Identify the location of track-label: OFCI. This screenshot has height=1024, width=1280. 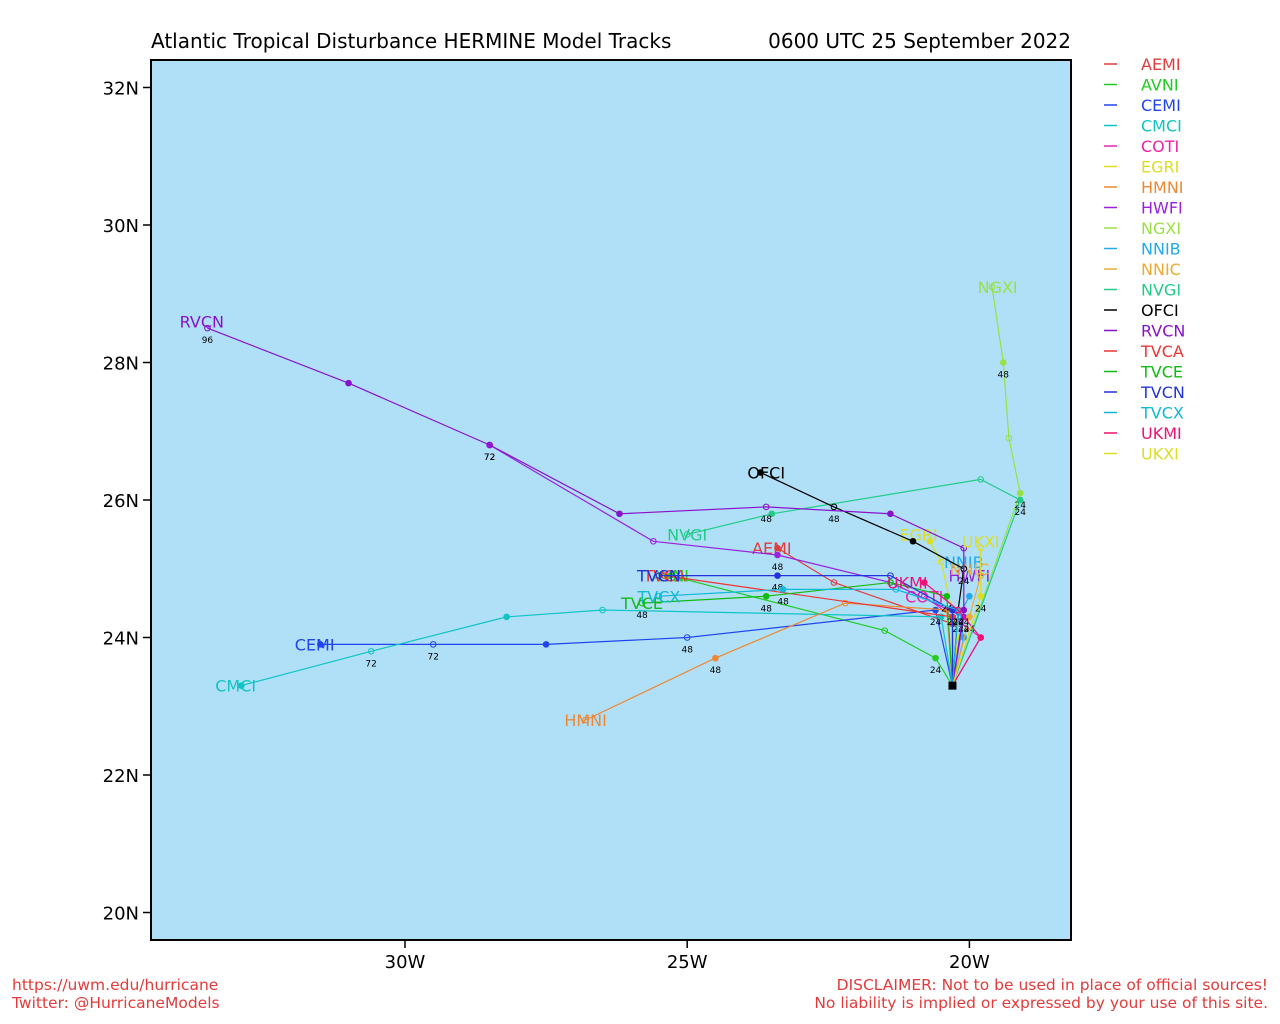
(766, 473).